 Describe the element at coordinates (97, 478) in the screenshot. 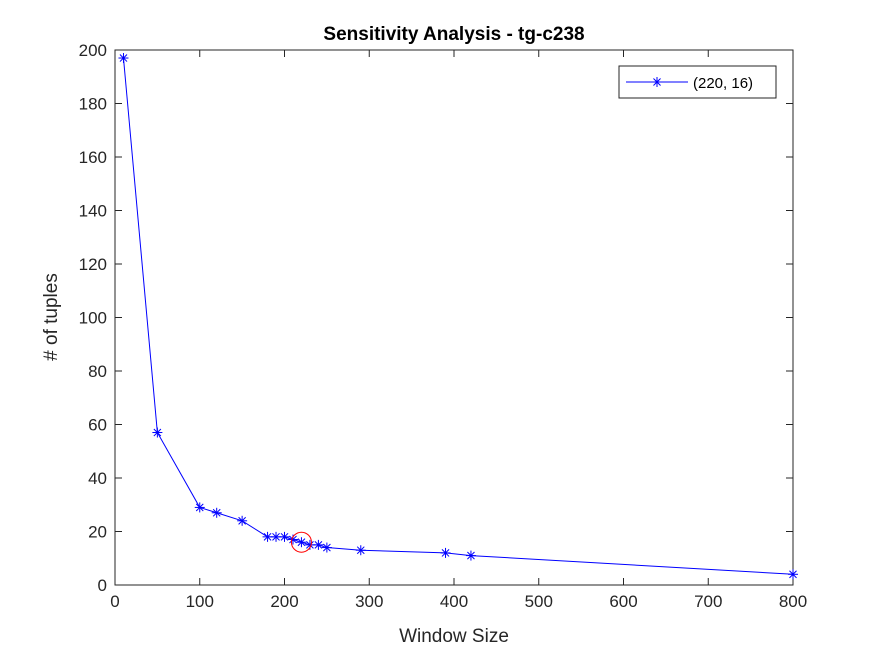

I see `y-tick-label: 40` at that location.